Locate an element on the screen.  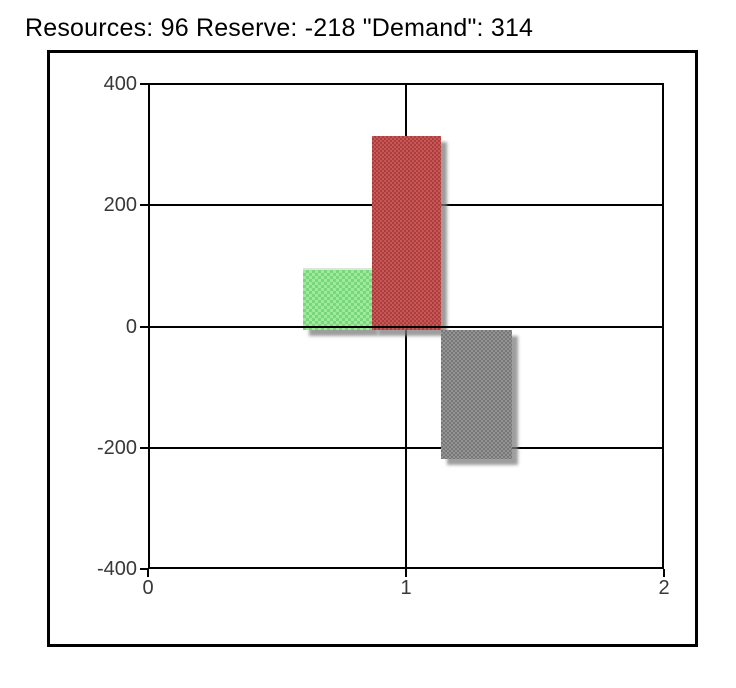
y-tick-label: 200 is located at coordinates (120, 205).